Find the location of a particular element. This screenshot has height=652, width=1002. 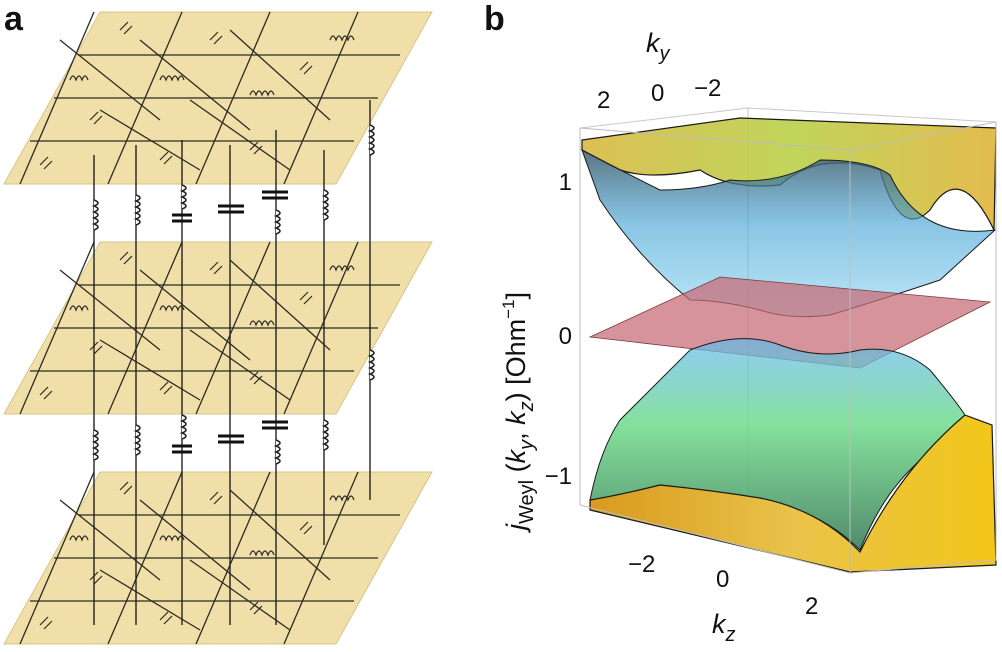

interlayer-inductors is located at coordinates (233, 294).